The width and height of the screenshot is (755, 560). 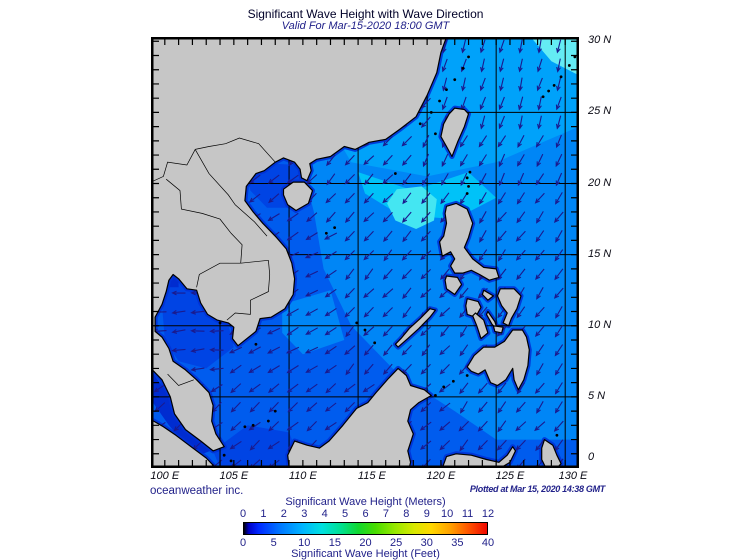 What do you see at coordinates (447, 514) in the screenshot?
I see `legend-meters-tick: 10` at bounding box center [447, 514].